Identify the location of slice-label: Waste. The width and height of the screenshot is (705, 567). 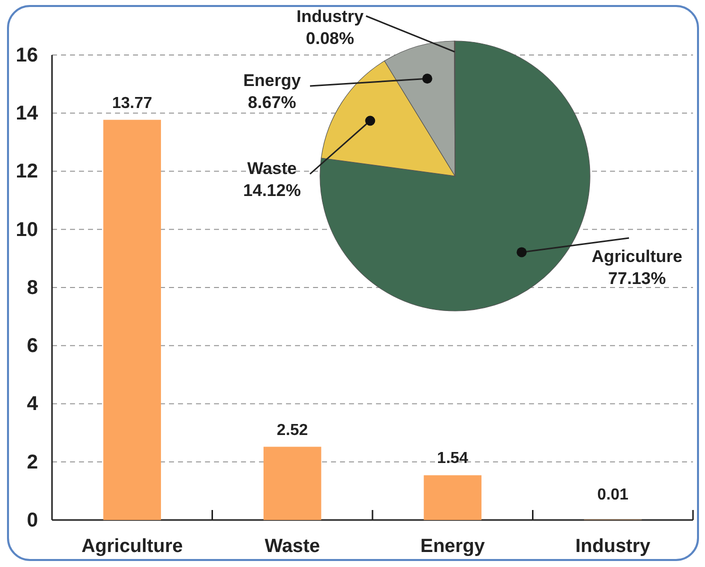
(272, 168).